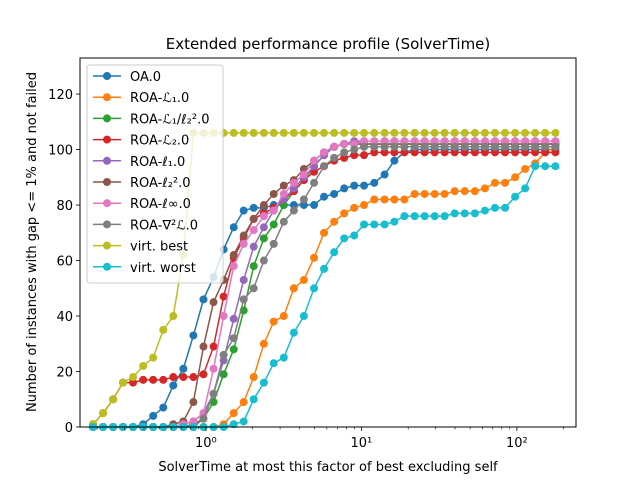  I want to click on legend-item: virt. worst, so click(144, 268).